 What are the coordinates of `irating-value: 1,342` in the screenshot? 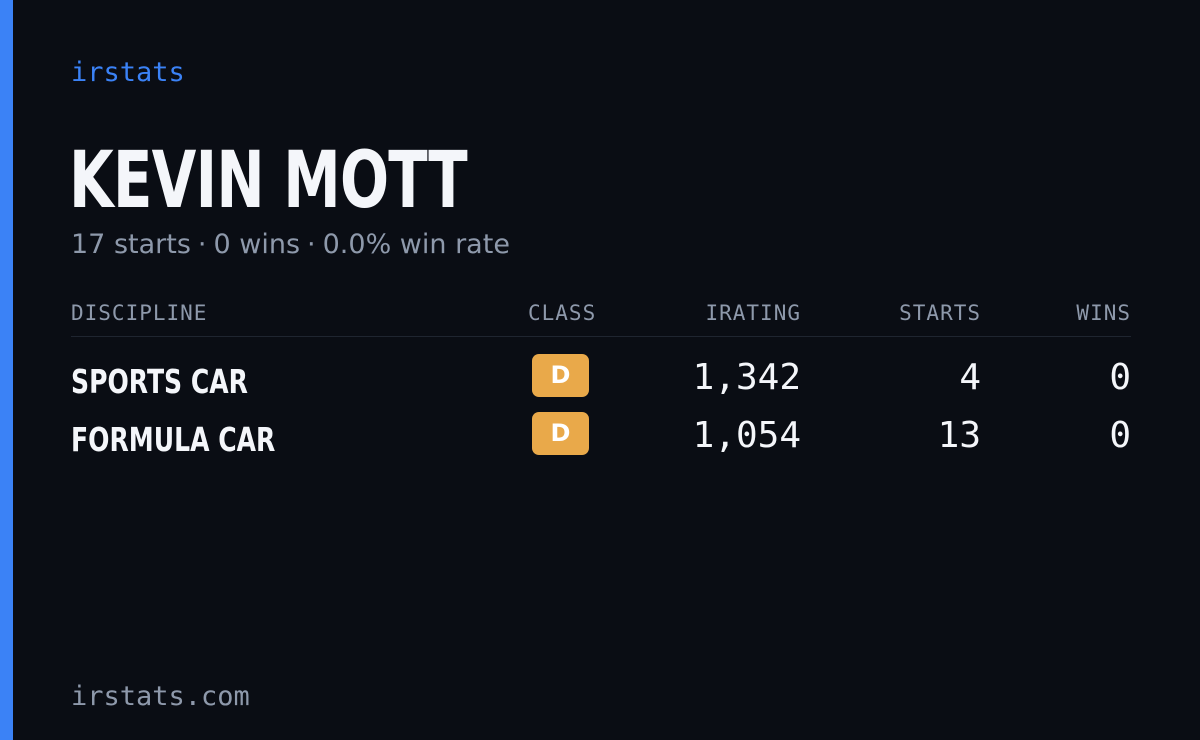 It's located at (746, 377).